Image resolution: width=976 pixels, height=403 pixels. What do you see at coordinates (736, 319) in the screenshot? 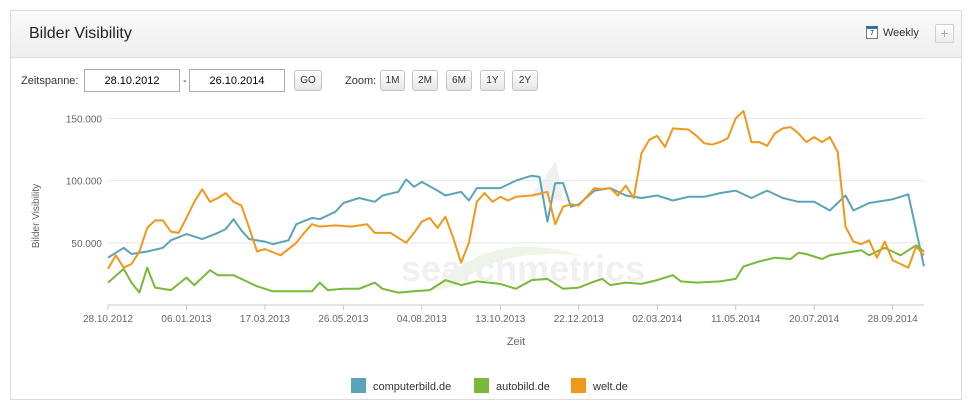
I see `x-tick-label: 11.05.2014` at bounding box center [736, 319].